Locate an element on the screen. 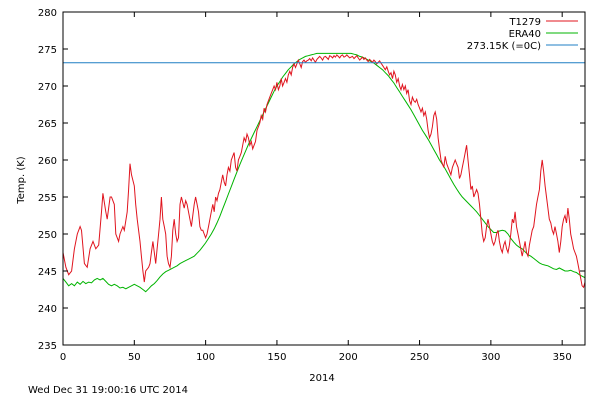 The image size is (600, 400). x-axis-label: 2014 is located at coordinates (321, 378).